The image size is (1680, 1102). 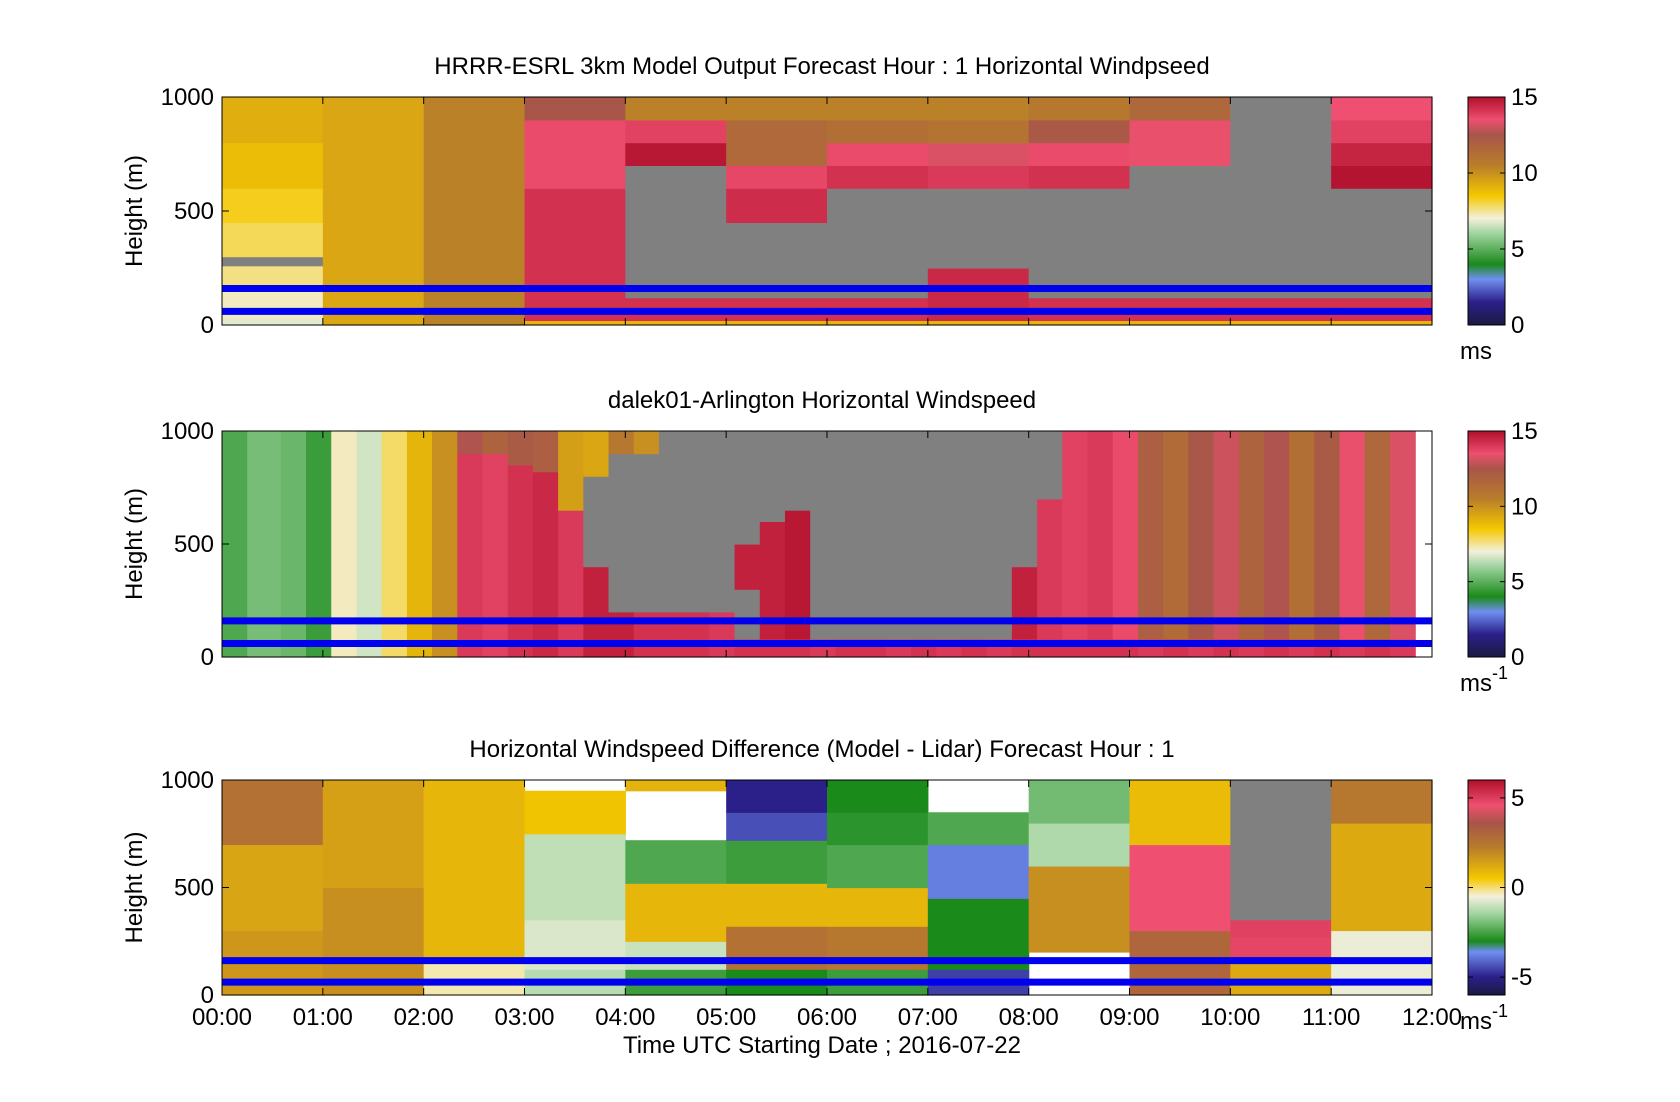 I want to click on y-tick-label: 1000, so click(x=187, y=780).